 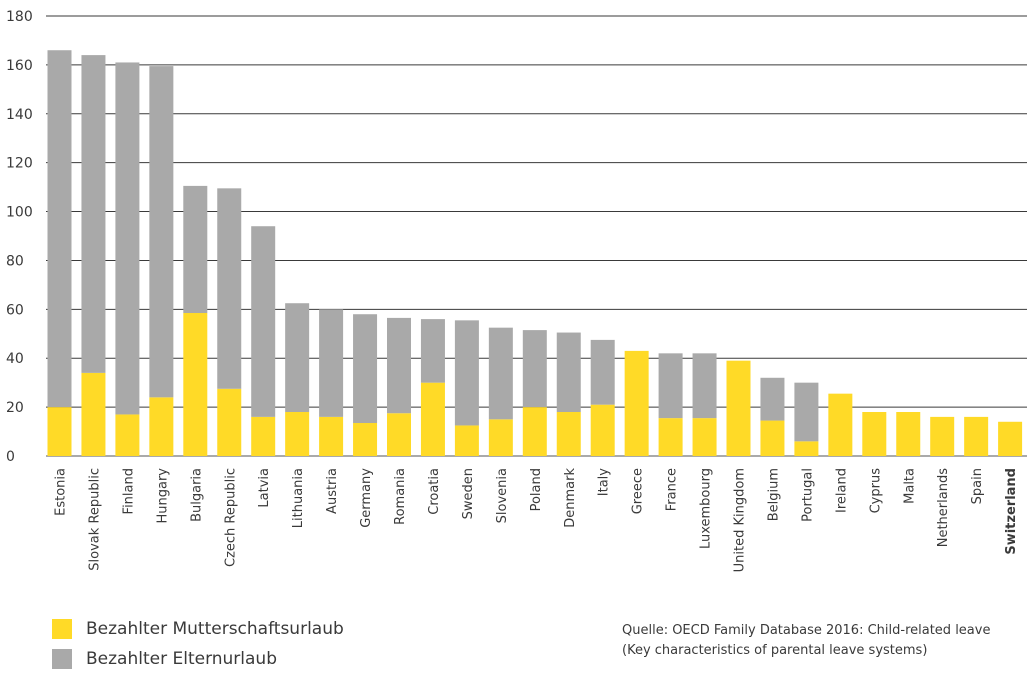 I want to click on y-tick-label: 180, so click(x=19, y=17).